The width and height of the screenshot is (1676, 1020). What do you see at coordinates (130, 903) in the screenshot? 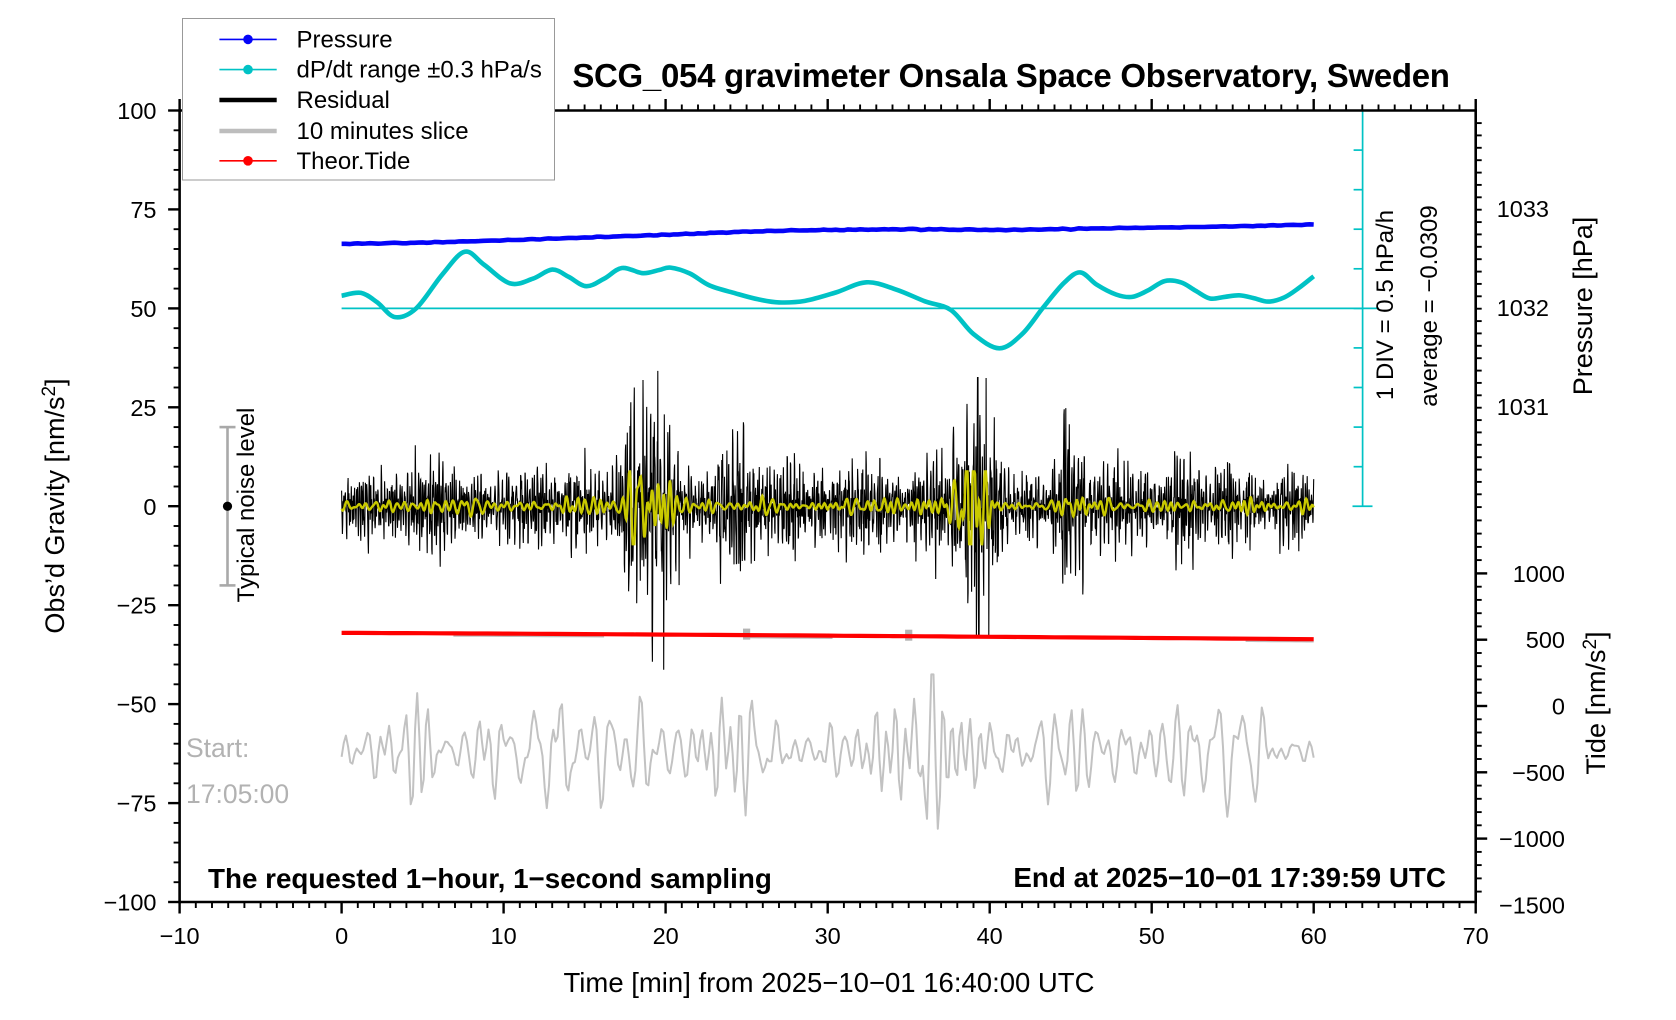
I see `svg-text: −100` at bounding box center [130, 903].